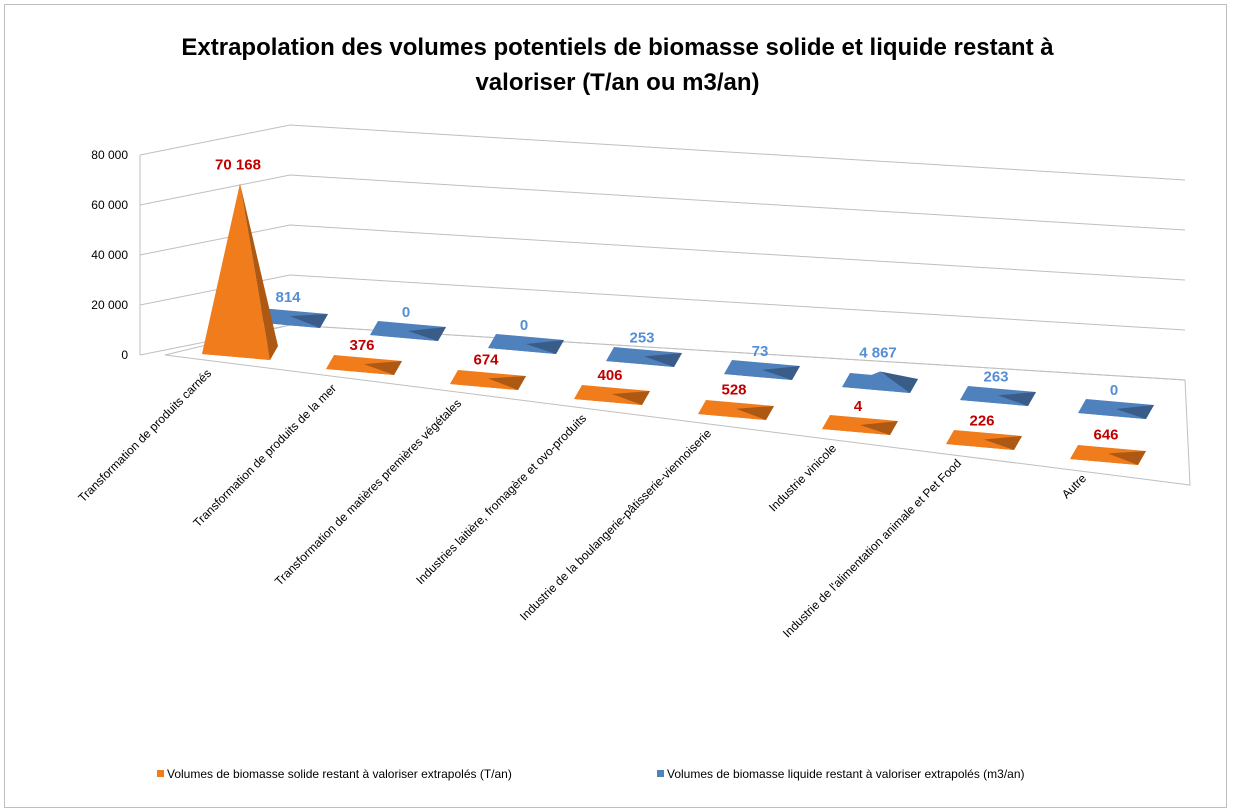 Image resolution: width=1233 pixels, height=812 pixels. Describe the element at coordinates (609, 375) in the screenshot. I see `value-label: 406` at that location.